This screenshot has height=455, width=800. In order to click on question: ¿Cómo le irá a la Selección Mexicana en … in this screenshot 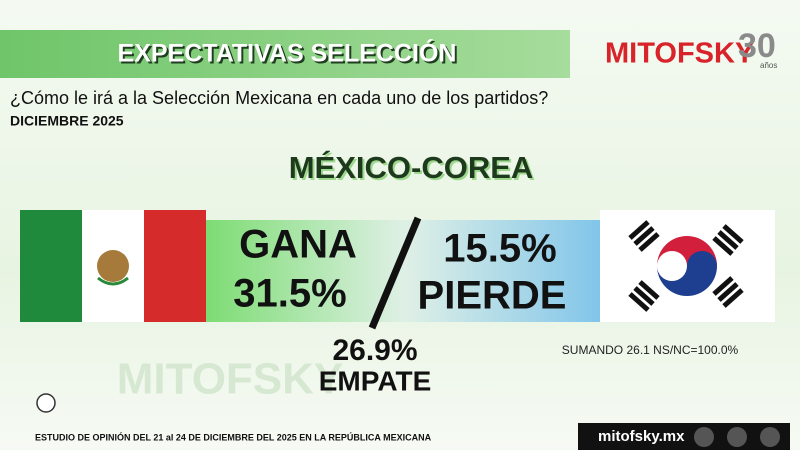, I will do `click(279, 98)`.